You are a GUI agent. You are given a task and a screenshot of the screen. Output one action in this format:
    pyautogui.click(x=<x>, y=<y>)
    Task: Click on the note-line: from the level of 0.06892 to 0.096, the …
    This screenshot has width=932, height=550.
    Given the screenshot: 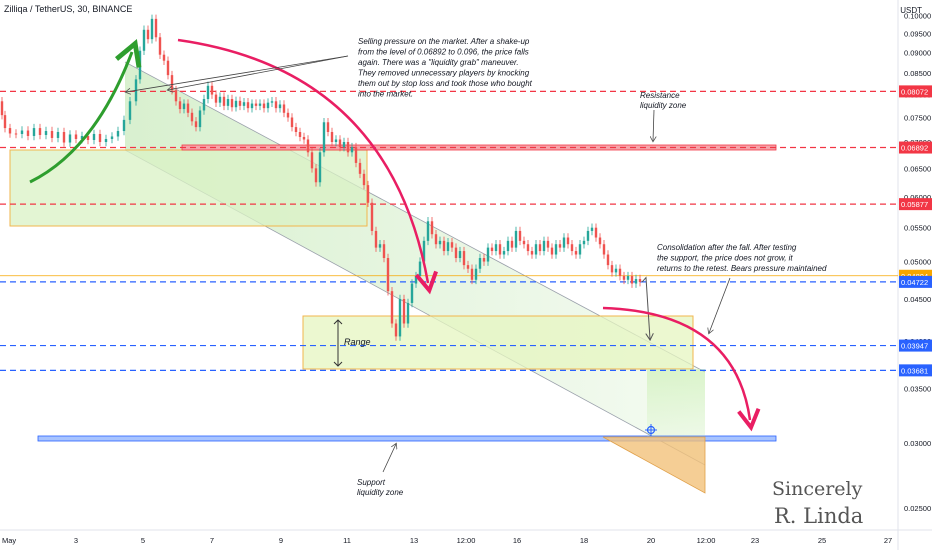 What is the action you would take?
    pyautogui.click(x=443, y=52)
    